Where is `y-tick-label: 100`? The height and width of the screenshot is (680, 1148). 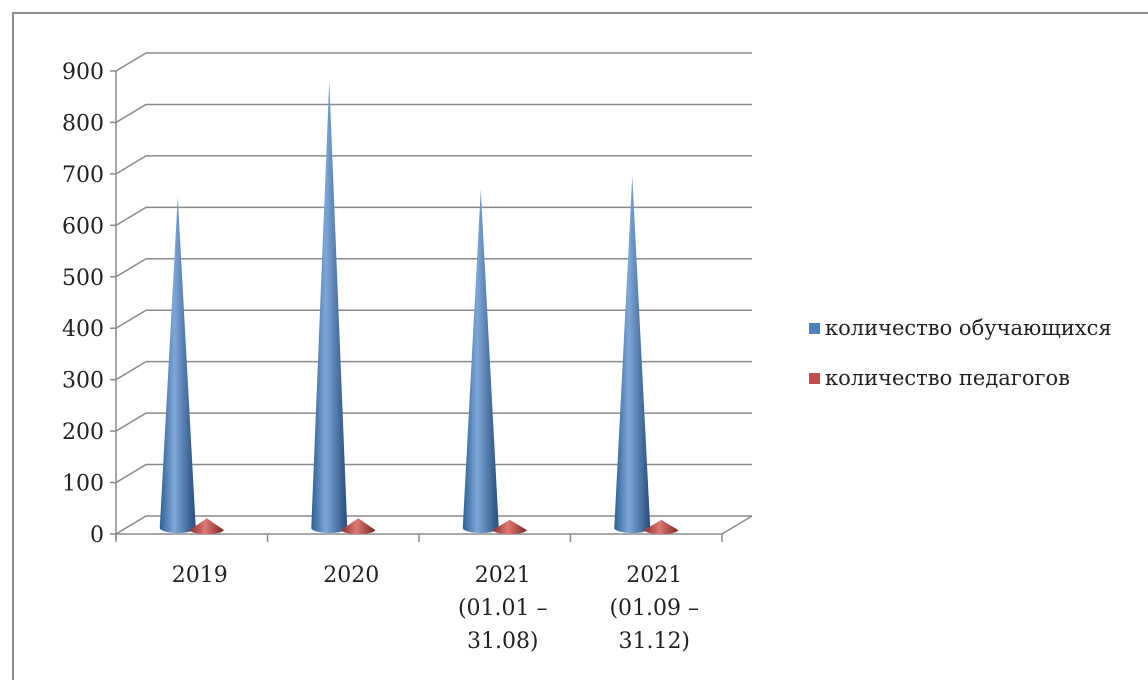
y-tick-label: 100 is located at coordinates (83, 484).